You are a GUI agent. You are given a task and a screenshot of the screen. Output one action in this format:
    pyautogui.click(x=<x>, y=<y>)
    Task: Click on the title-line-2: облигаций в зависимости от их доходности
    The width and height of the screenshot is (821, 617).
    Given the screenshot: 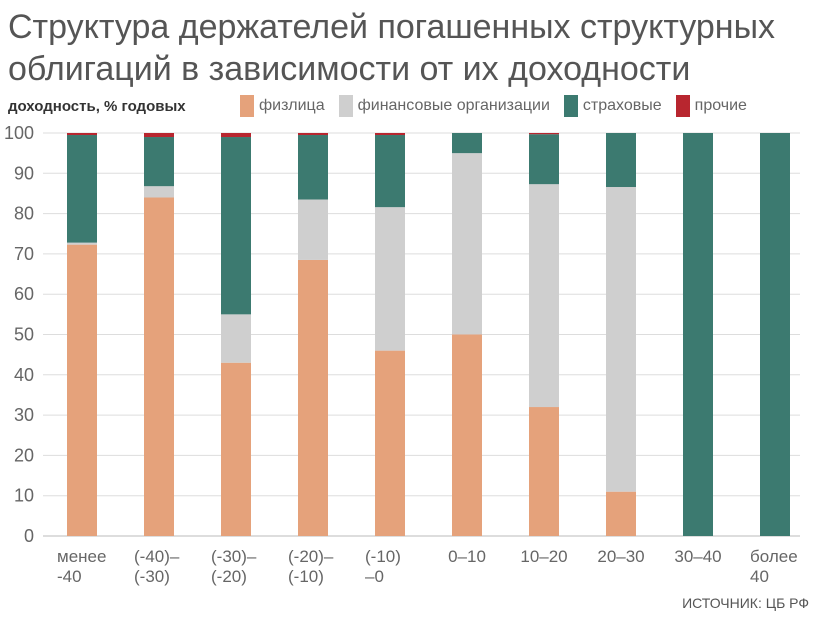 What is the action you would take?
    pyautogui.click(x=349, y=69)
    